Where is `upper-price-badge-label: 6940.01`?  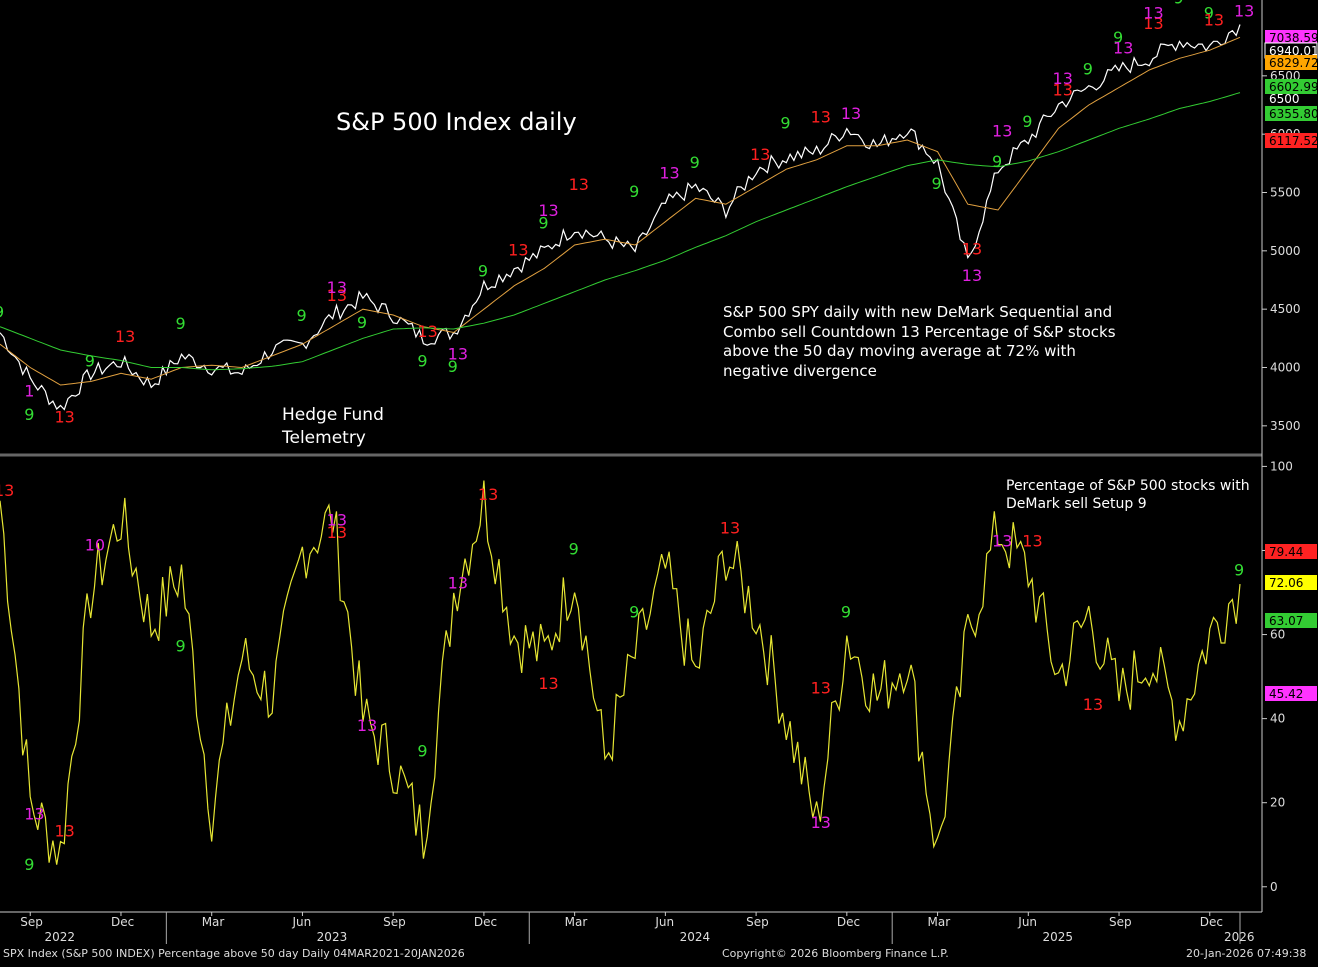
upper-price-badge-label: 6940.01 is located at coordinates (1293, 51).